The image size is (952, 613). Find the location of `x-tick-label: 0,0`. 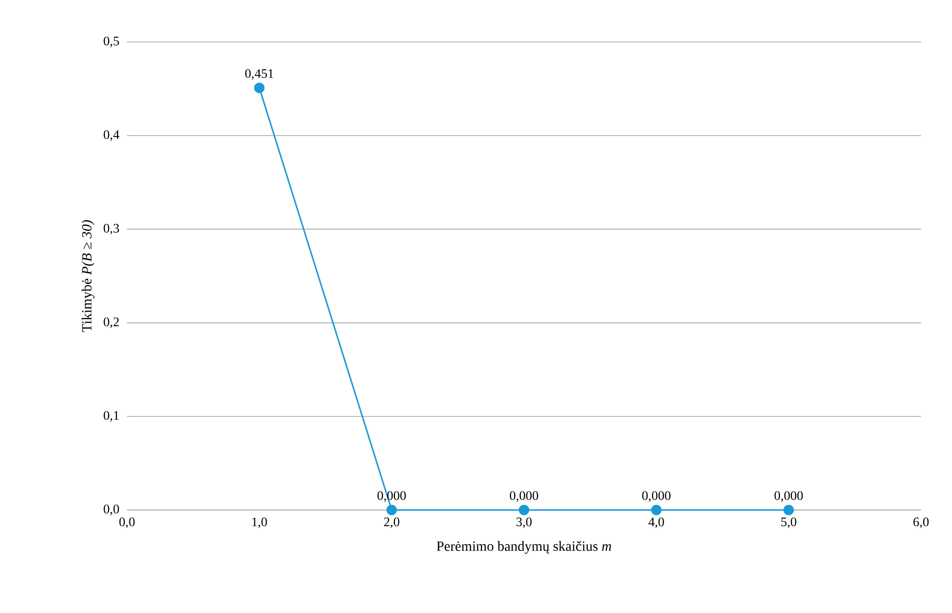

x-tick-label: 0,0 is located at coordinates (127, 523).